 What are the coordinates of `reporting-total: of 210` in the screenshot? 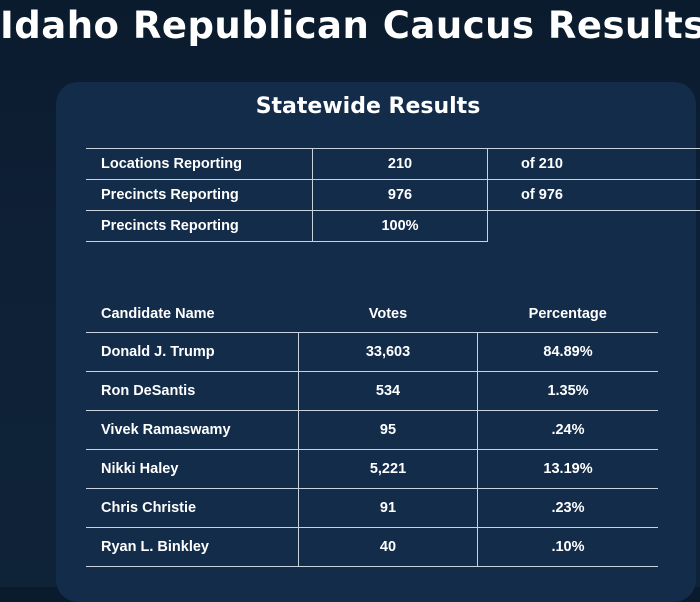 It's located at (593, 164).